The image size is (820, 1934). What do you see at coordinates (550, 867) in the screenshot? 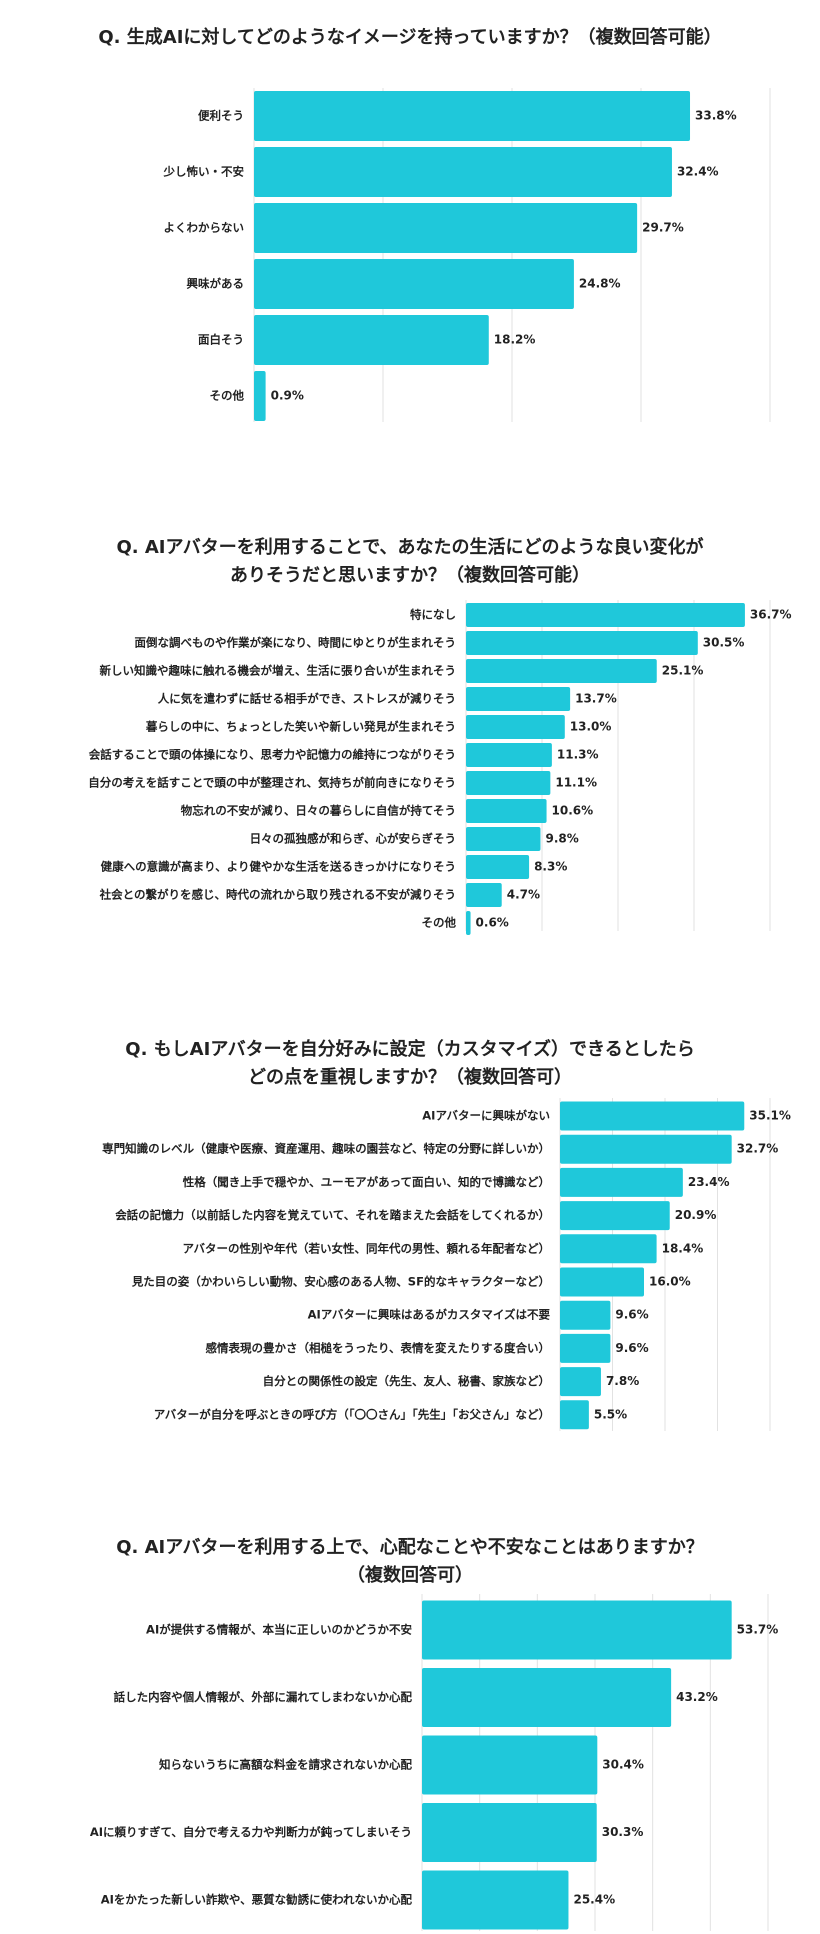
I see `value-label: 8.3%` at bounding box center [550, 867].